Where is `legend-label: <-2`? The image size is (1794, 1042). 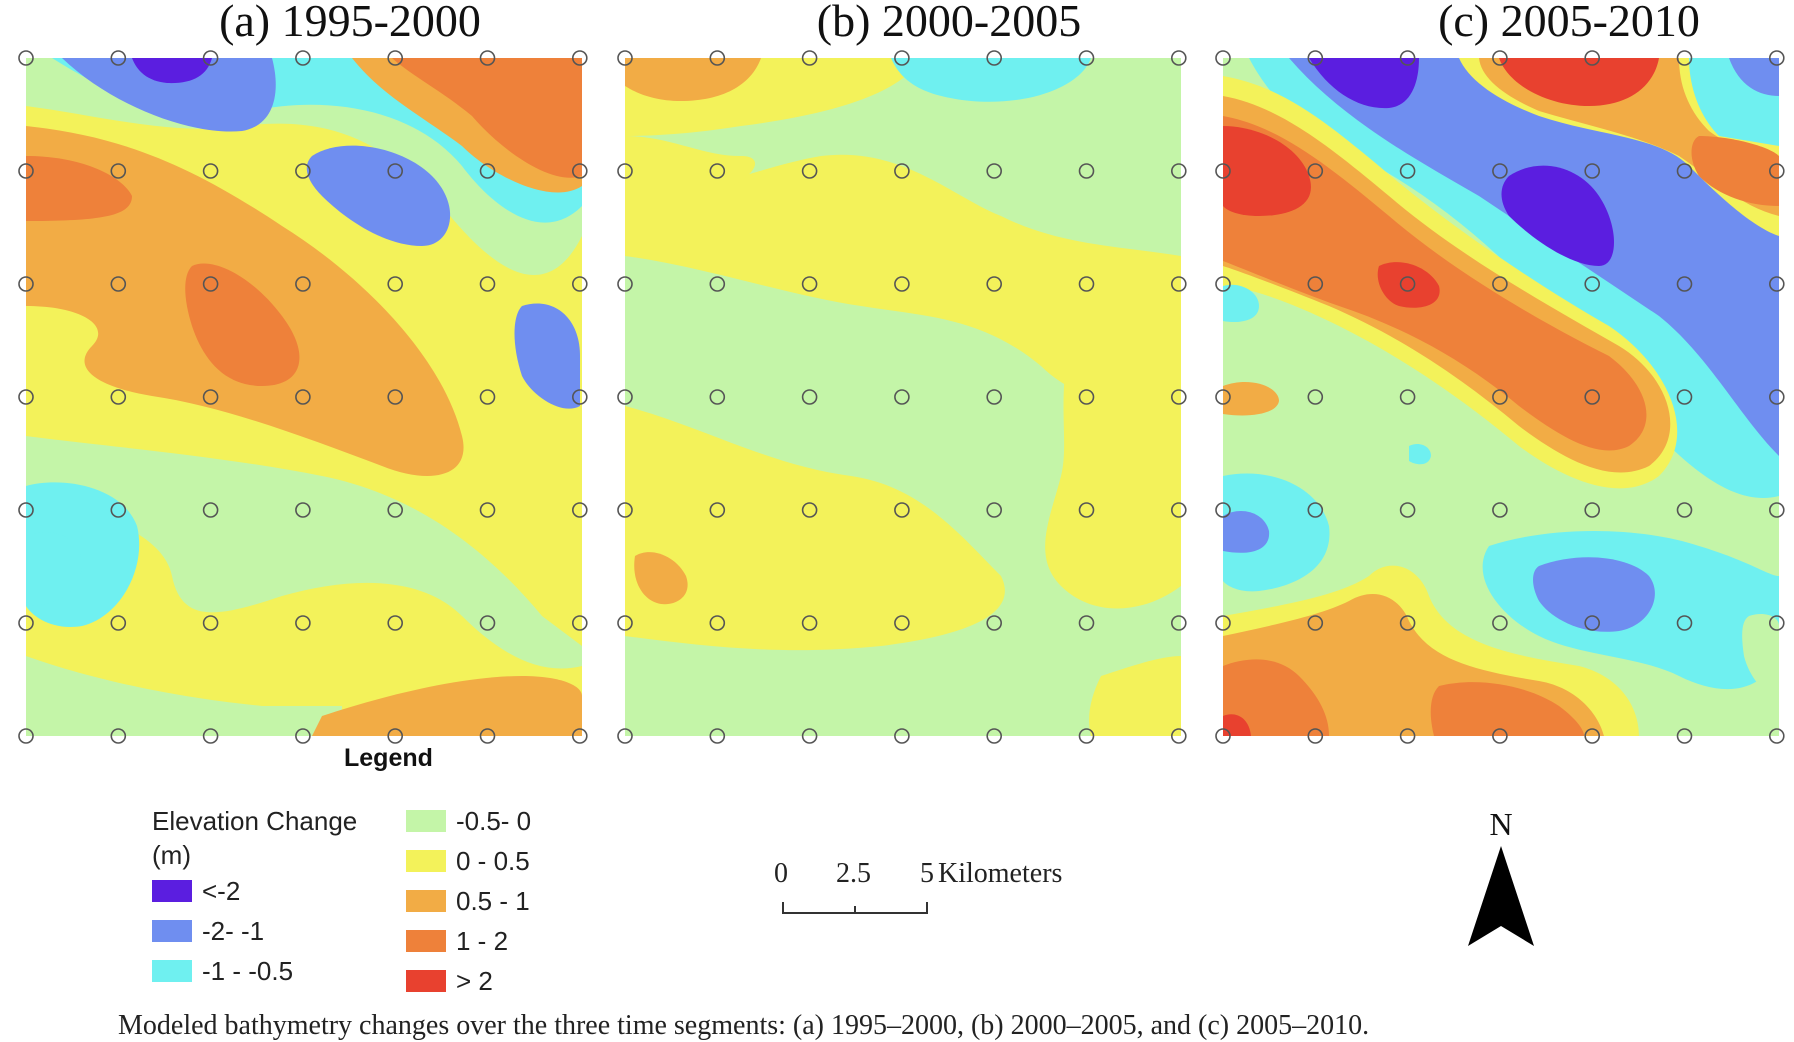 legend-label: <-2 is located at coordinates (221, 890).